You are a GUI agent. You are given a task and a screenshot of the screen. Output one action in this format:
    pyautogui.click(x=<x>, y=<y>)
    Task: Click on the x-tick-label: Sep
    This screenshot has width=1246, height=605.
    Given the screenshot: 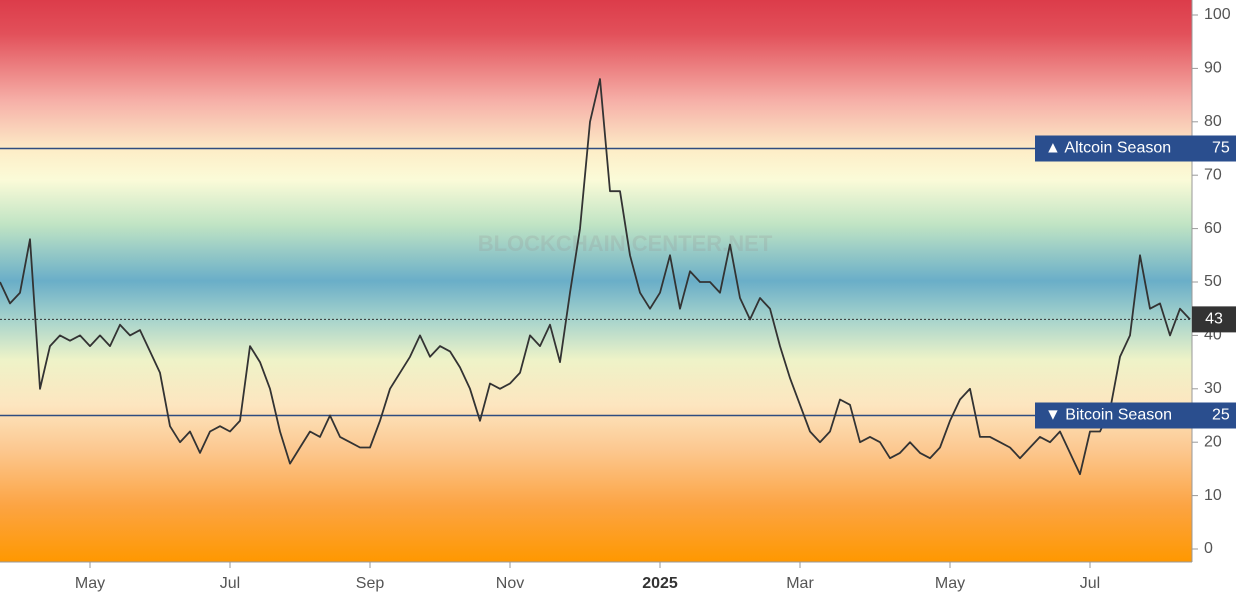 What is the action you would take?
    pyautogui.click(x=370, y=583)
    